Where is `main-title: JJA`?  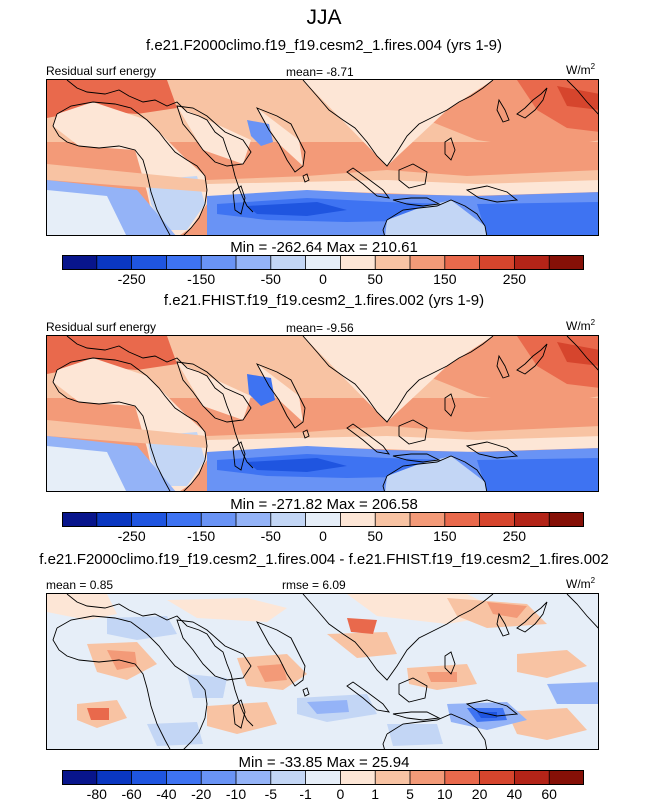
main-title: JJA is located at coordinates (324, 17).